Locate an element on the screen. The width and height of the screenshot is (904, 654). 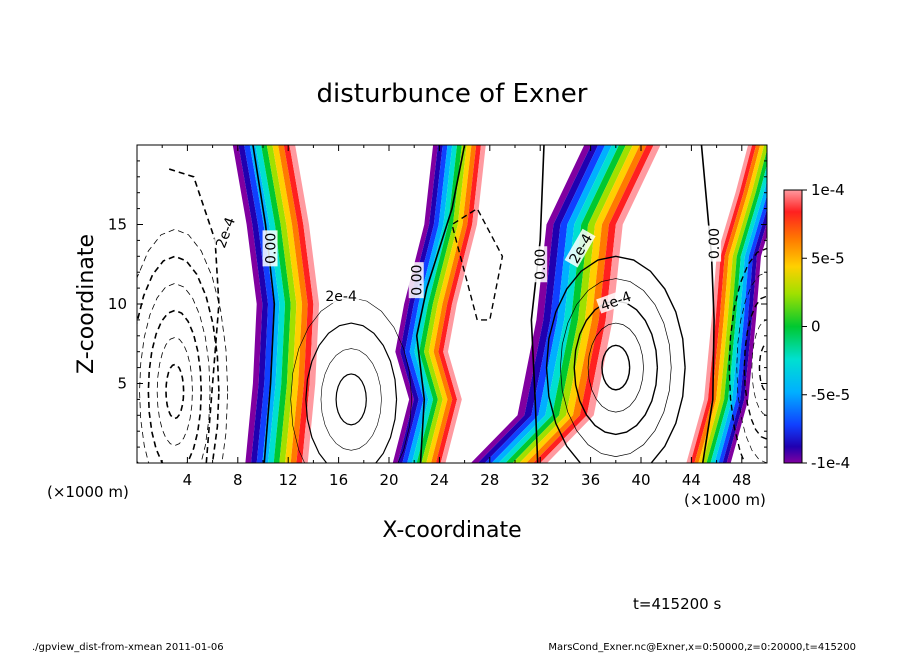
contour-label: 2e-4 is located at coordinates (341, 297).